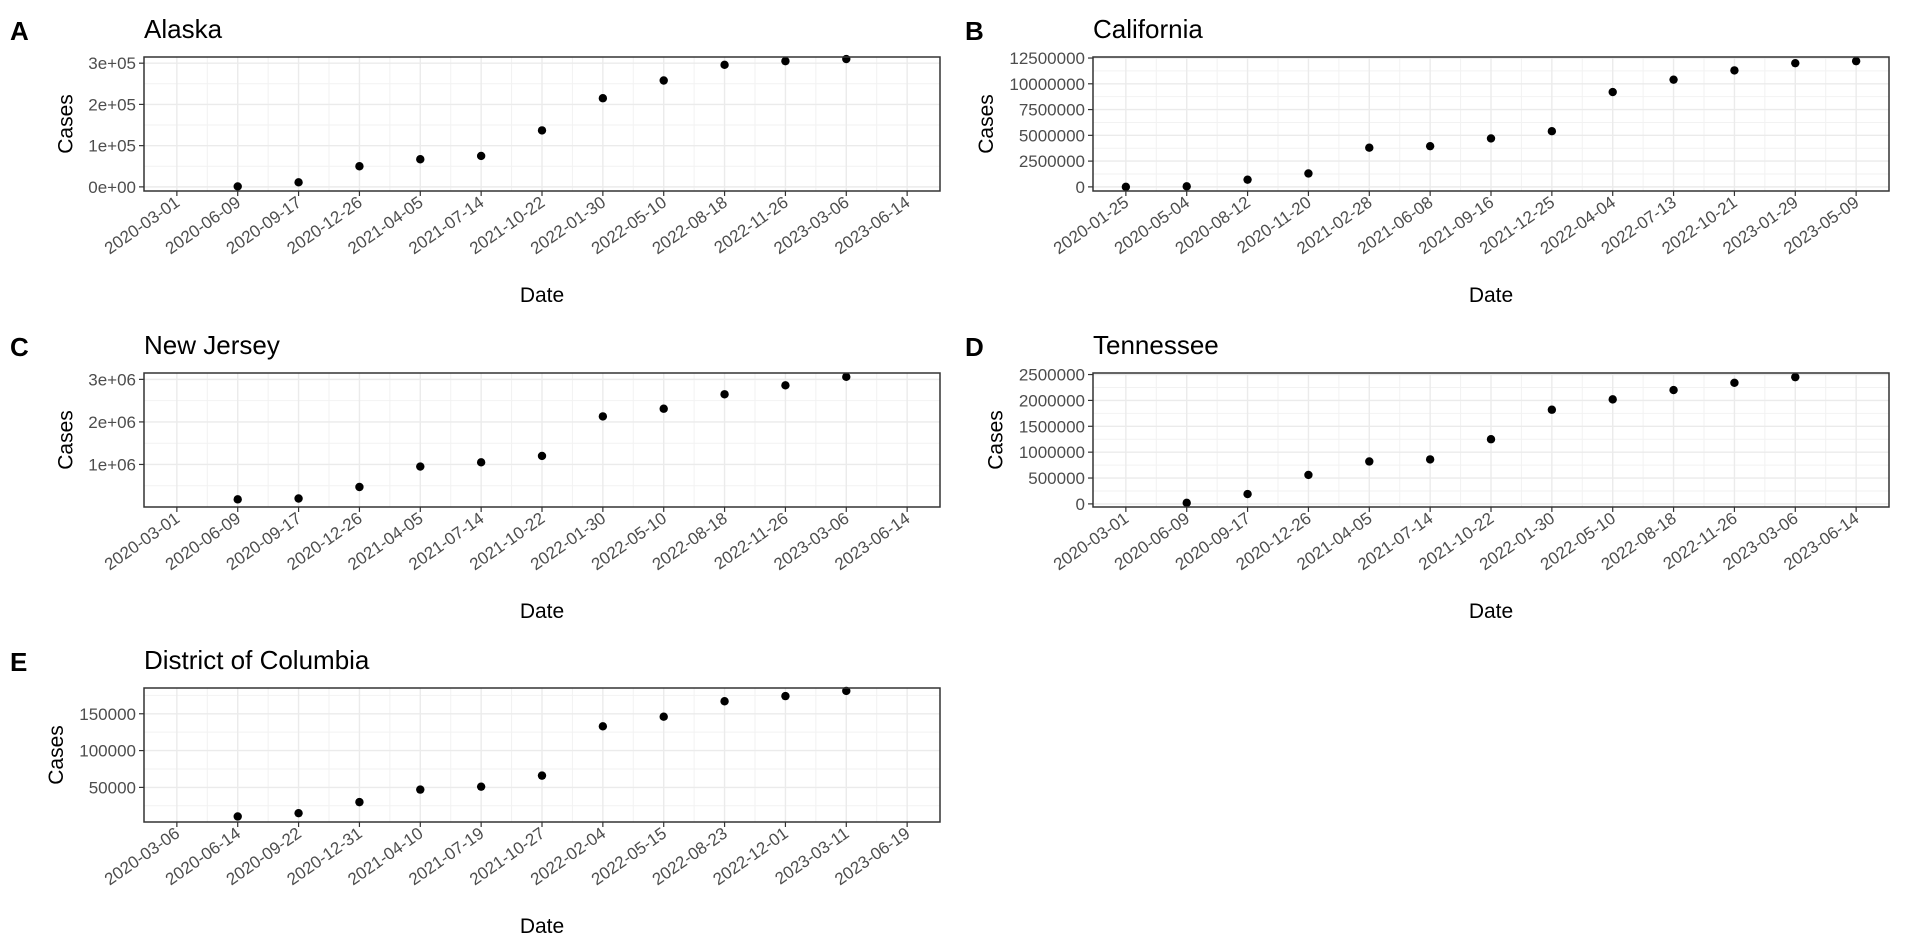 This screenshot has height=943, width=1906. What do you see at coordinates (112, 63) in the screenshot?
I see `y-tick-label: 3e+05` at bounding box center [112, 63].